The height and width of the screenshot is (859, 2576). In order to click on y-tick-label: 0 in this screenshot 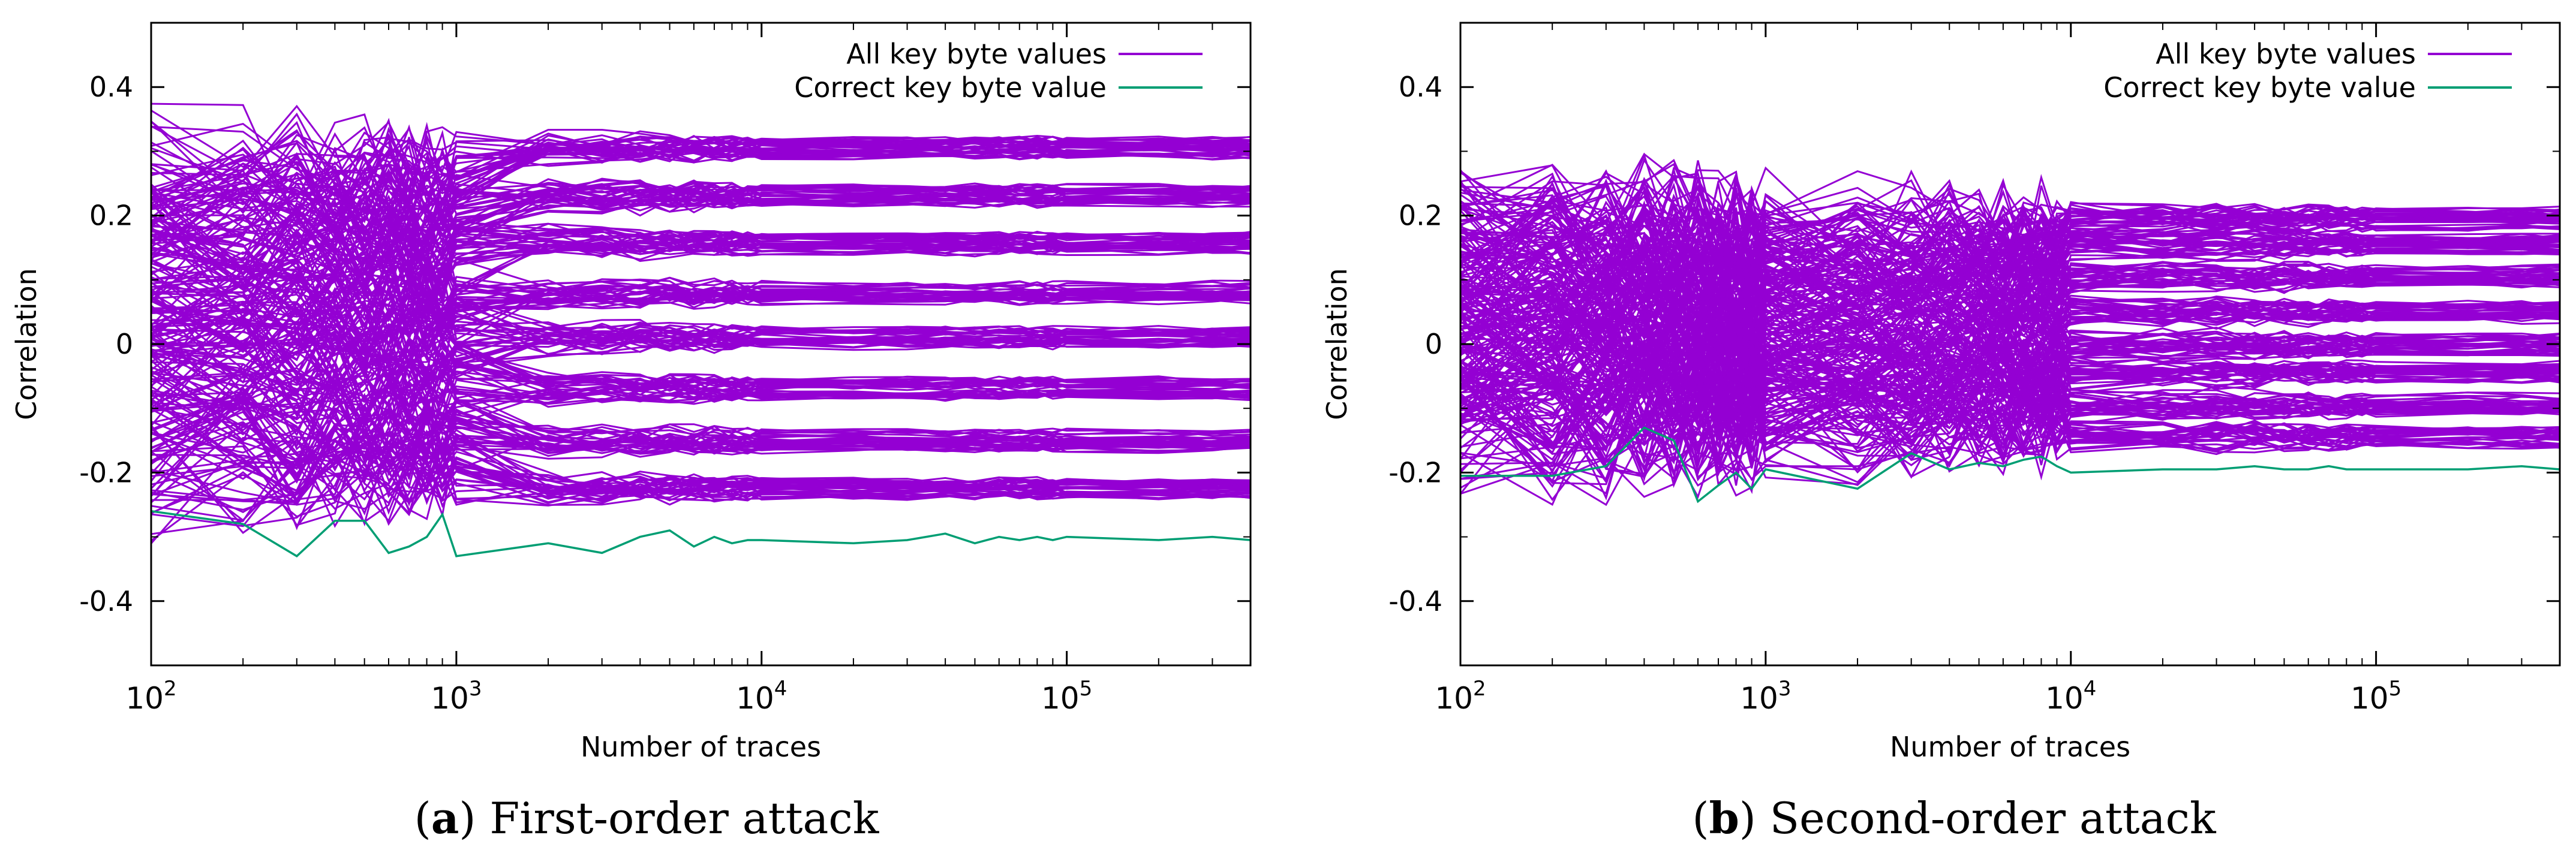, I will do `click(1433, 344)`.